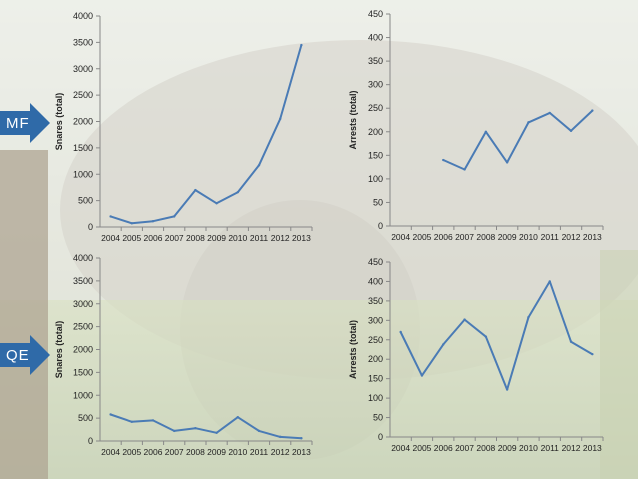 The height and width of the screenshot is (479, 638). What do you see at coordinates (83, 148) in the screenshot?
I see `y-tick-label: 1500` at bounding box center [83, 148].